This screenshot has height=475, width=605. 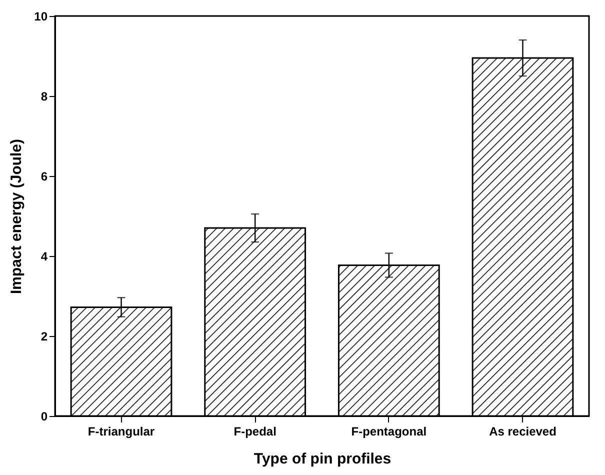 What do you see at coordinates (44, 417) in the screenshot?
I see `y-tick-label: 0` at bounding box center [44, 417].